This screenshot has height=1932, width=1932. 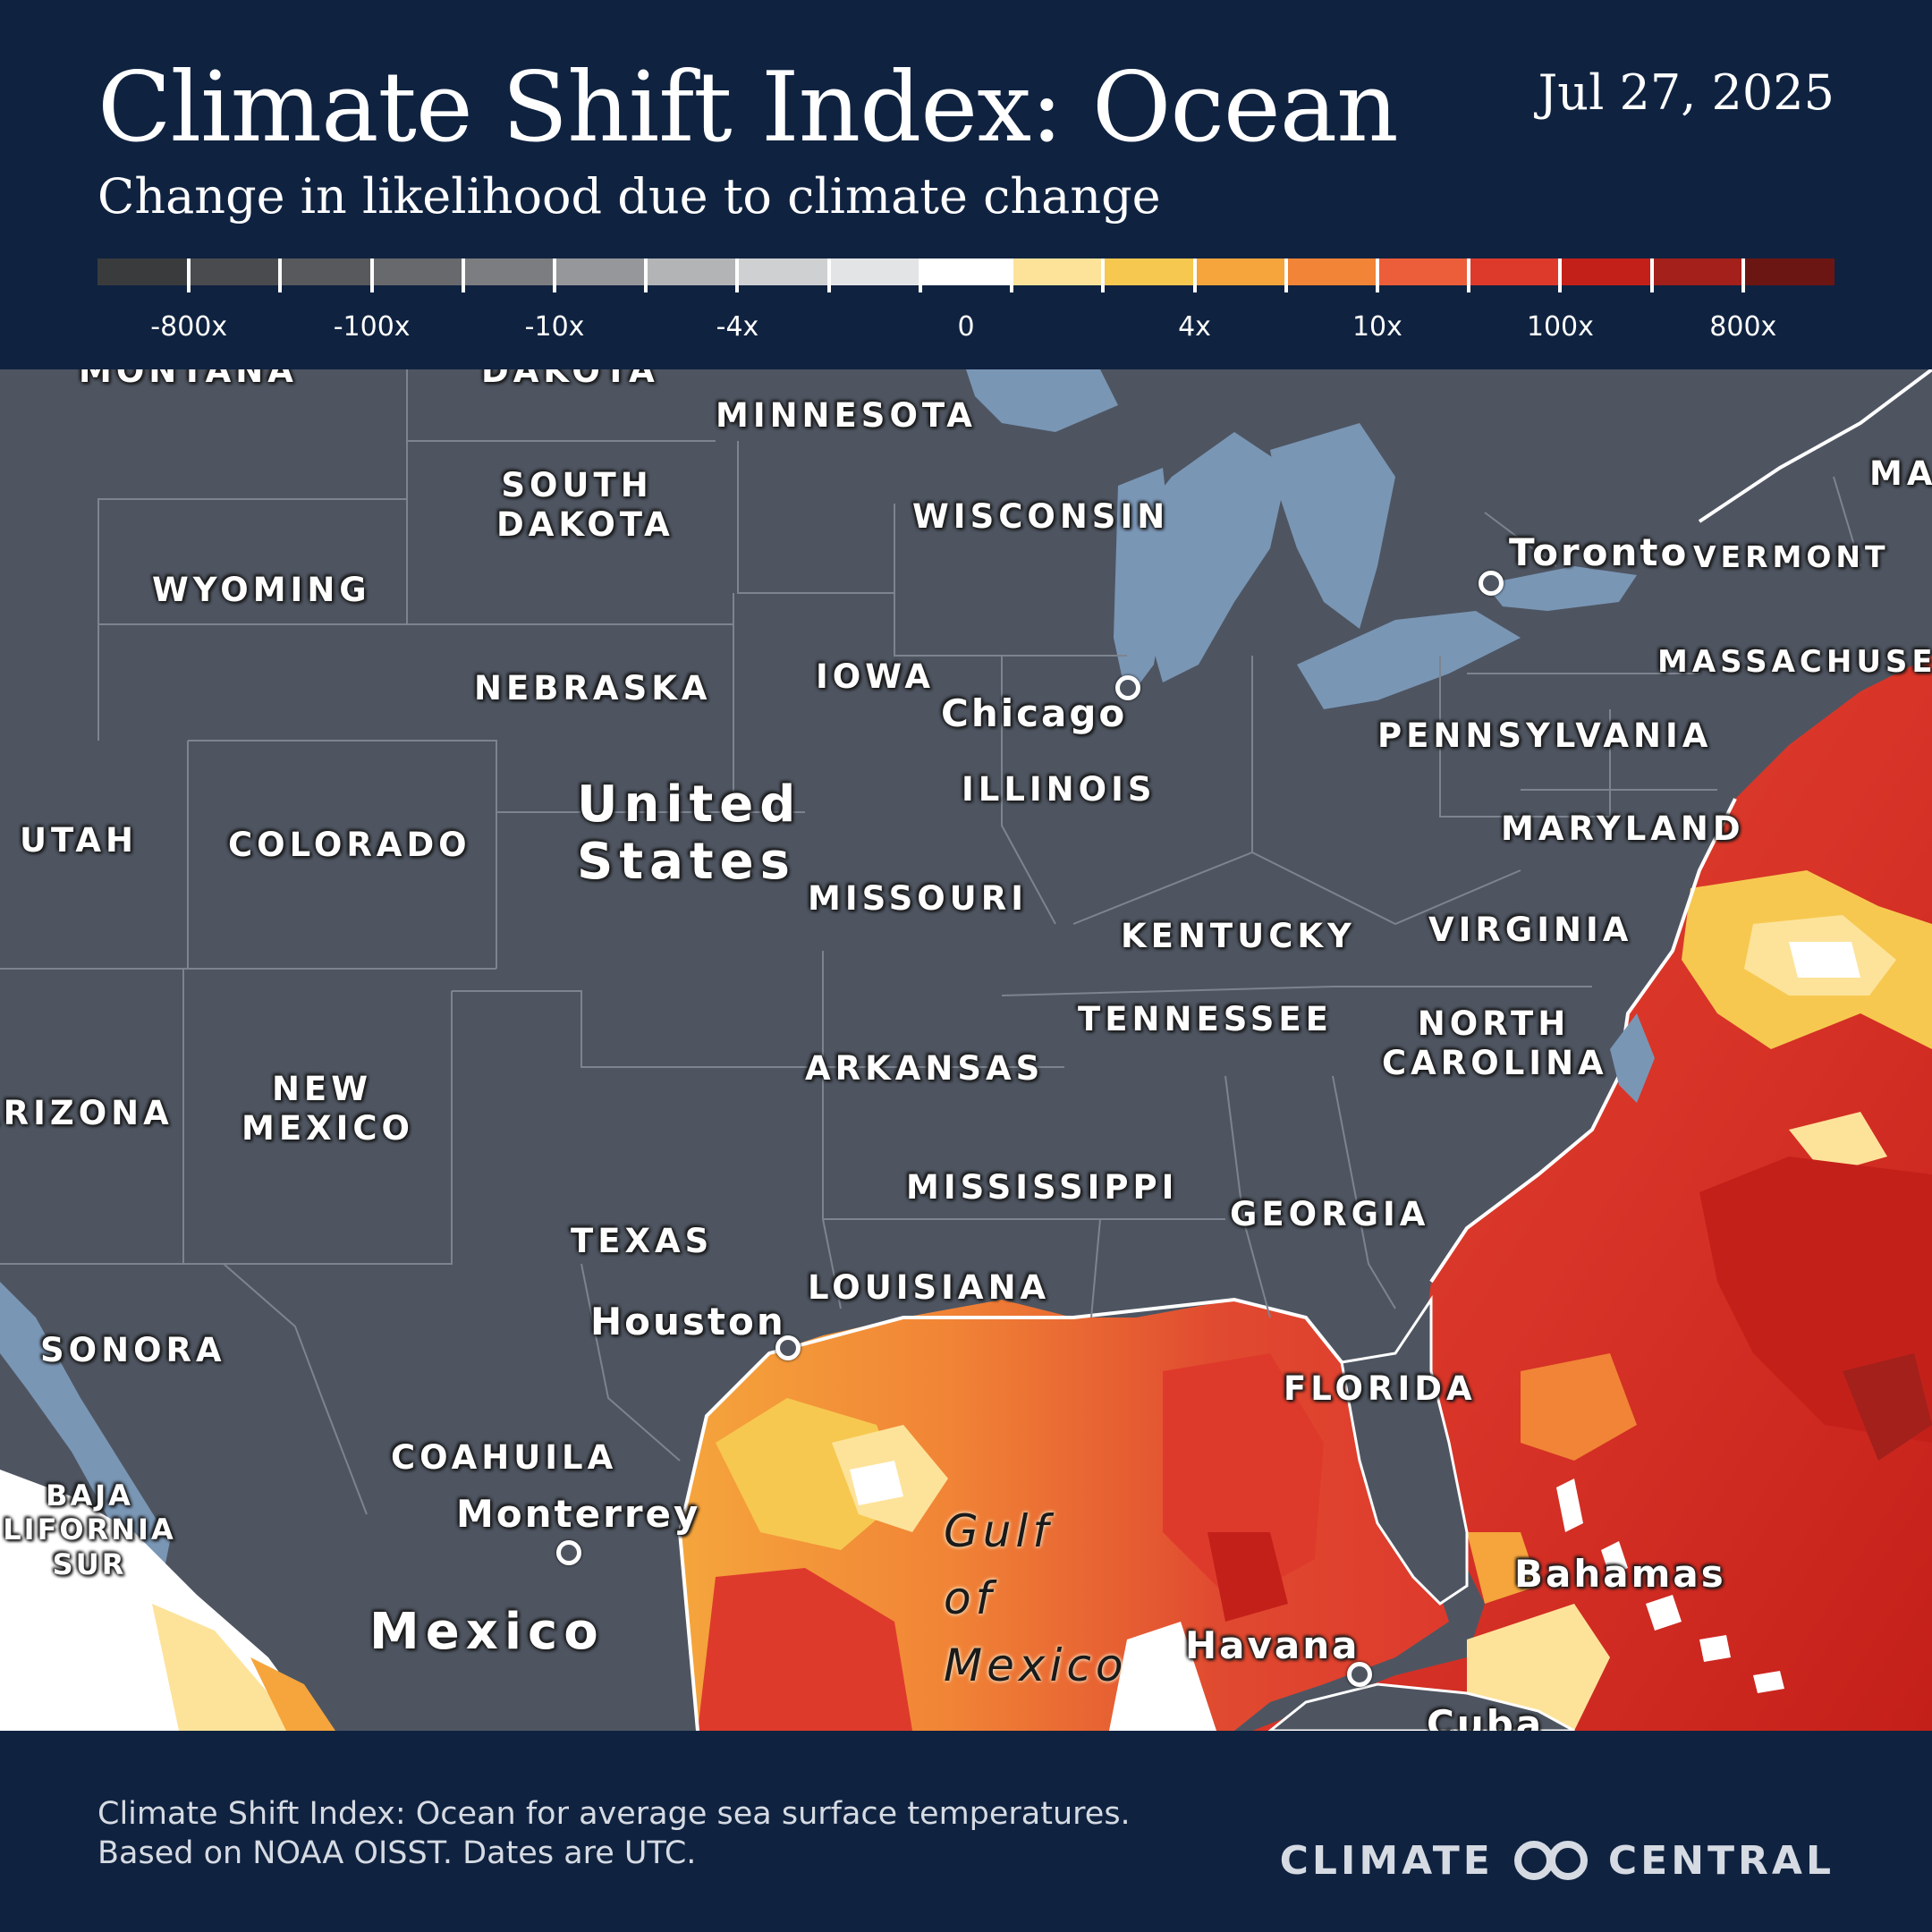 I want to click on city-dot-toronto, so click(x=1491, y=583).